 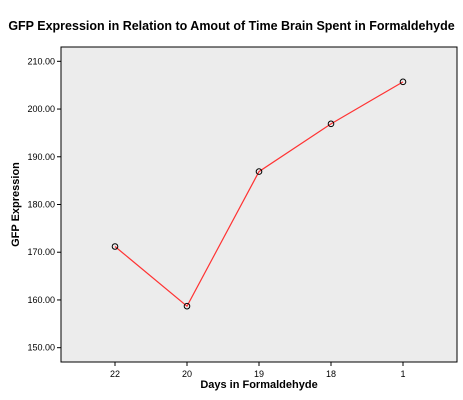 What do you see at coordinates (41, 300) in the screenshot?
I see `y-tick-label: 160.00` at bounding box center [41, 300].